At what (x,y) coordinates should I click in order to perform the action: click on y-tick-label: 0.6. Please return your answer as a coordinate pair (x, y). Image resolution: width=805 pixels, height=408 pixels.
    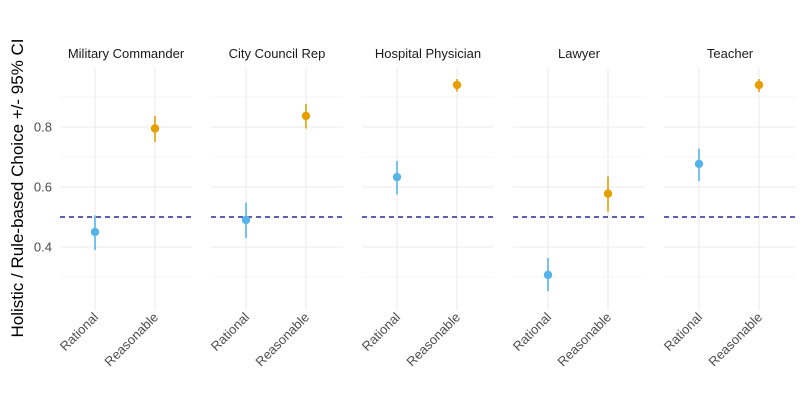
    Looking at the image, I should click on (43, 187).